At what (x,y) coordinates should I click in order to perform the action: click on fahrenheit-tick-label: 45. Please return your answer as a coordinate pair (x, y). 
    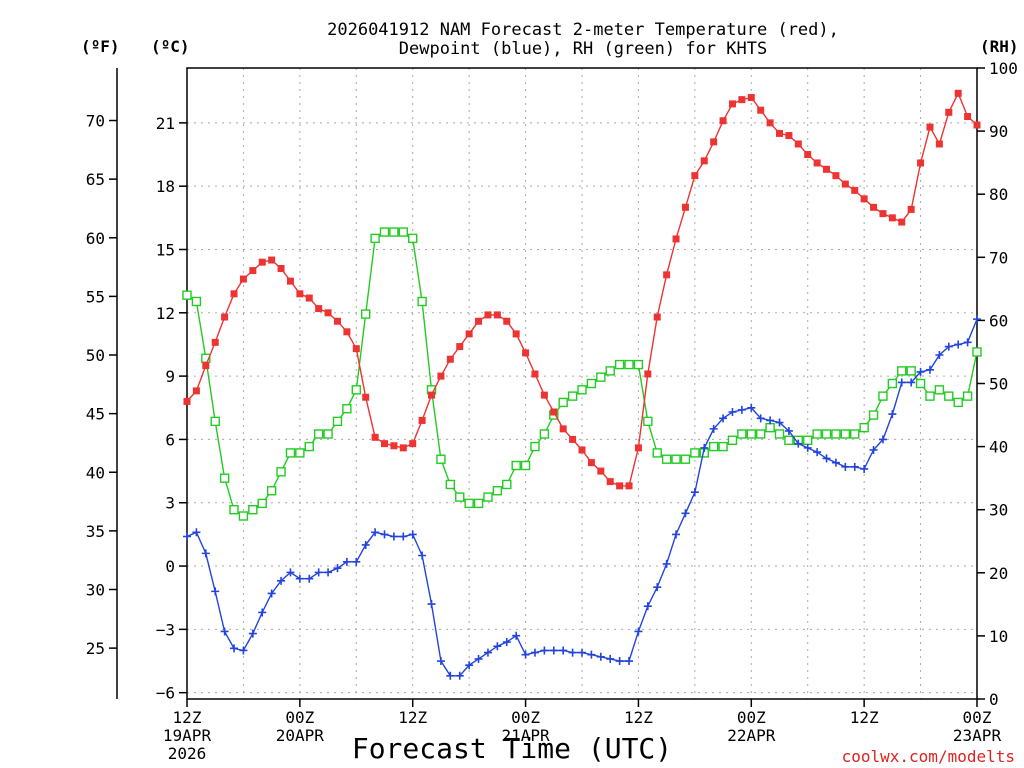
    Looking at the image, I should click on (95, 414).